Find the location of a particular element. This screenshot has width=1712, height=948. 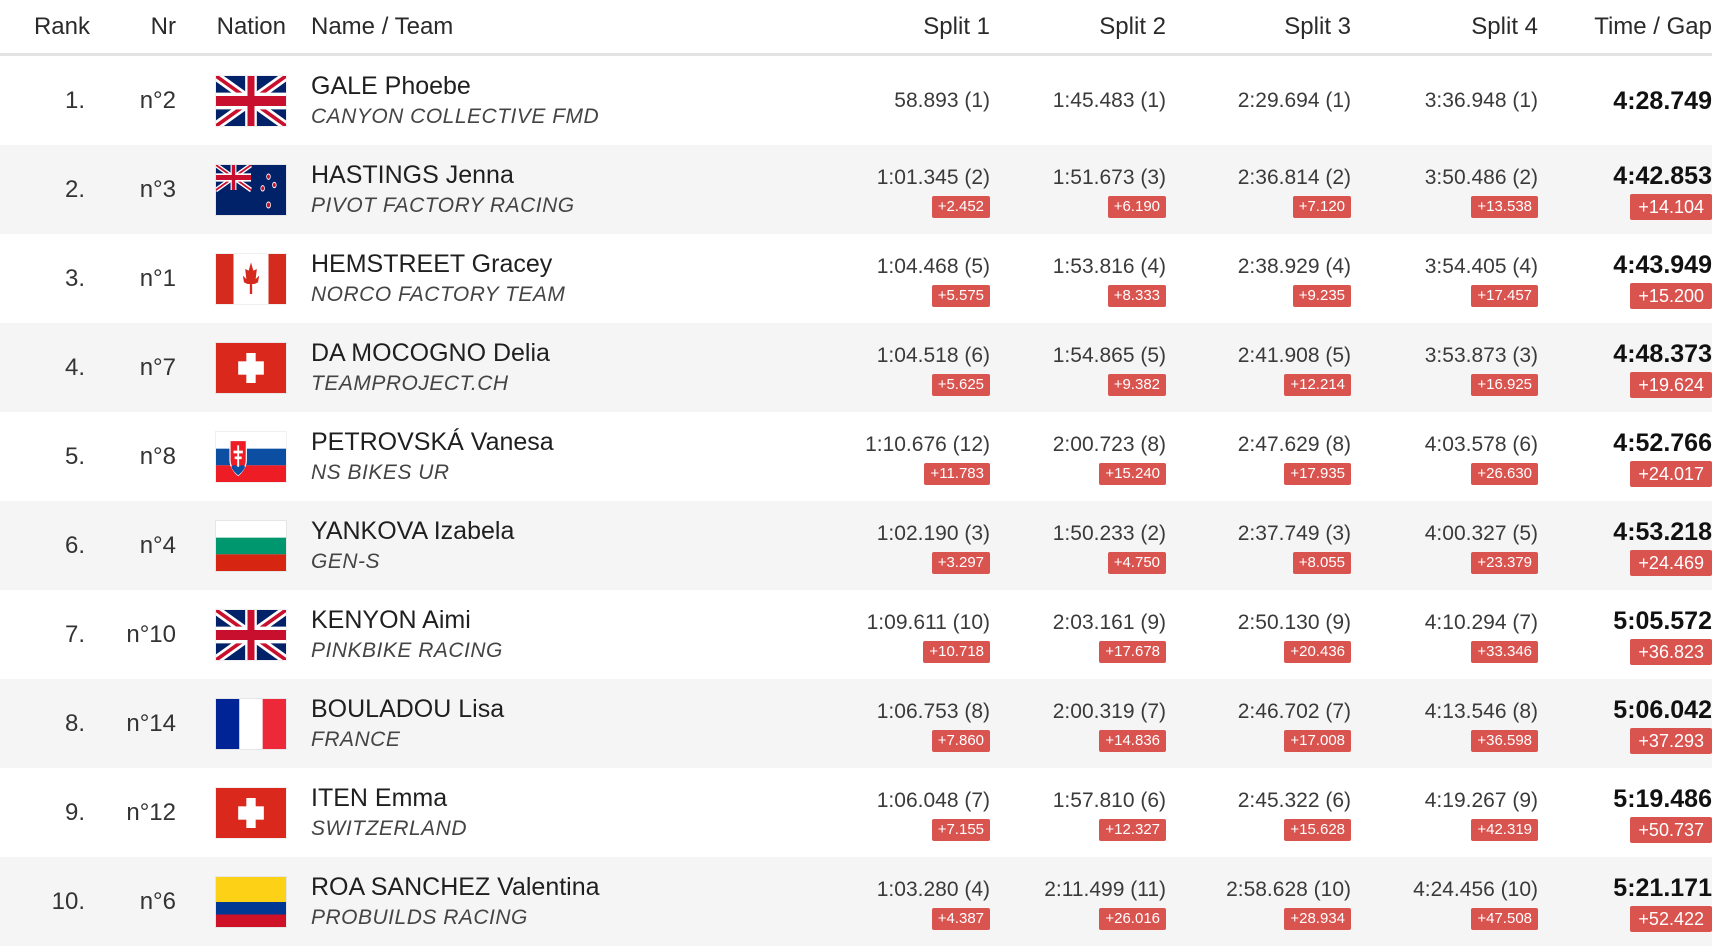

column-header-nr: Nr is located at coordinates (163, 26).